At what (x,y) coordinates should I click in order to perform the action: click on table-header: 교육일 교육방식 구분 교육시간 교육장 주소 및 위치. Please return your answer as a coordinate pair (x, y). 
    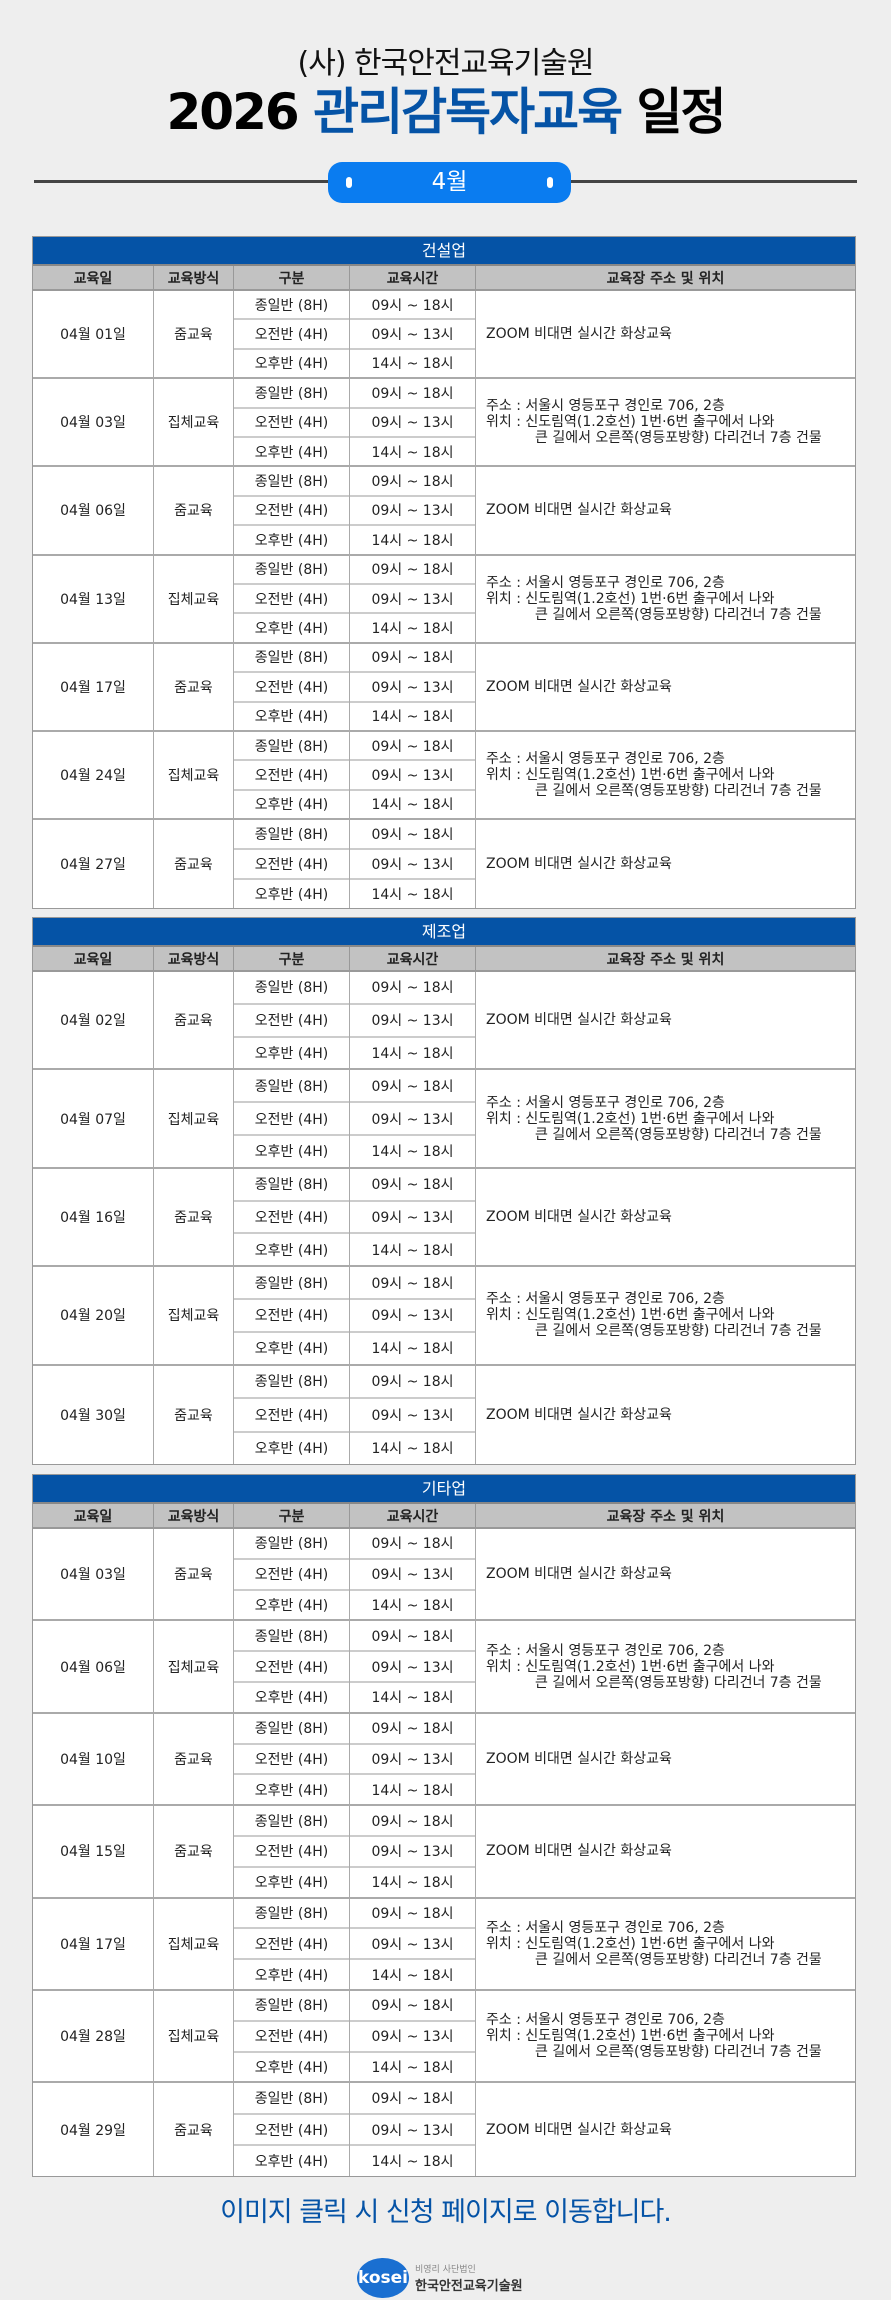
    Looking at the image, I should click on (444, 958).